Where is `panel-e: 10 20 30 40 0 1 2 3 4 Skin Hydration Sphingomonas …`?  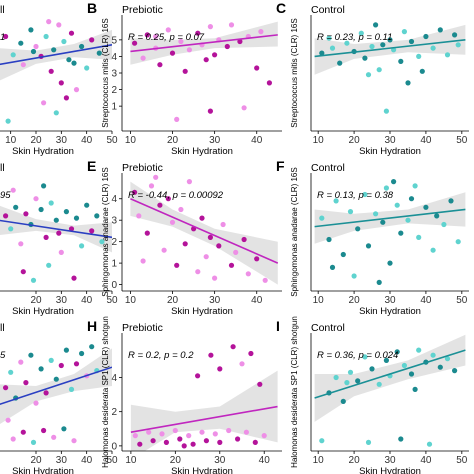 panel-e: 10 20 30 40 0 1 2 3 4 Skin Hydration Sphingomonas … is located at coordinates (184, 237).